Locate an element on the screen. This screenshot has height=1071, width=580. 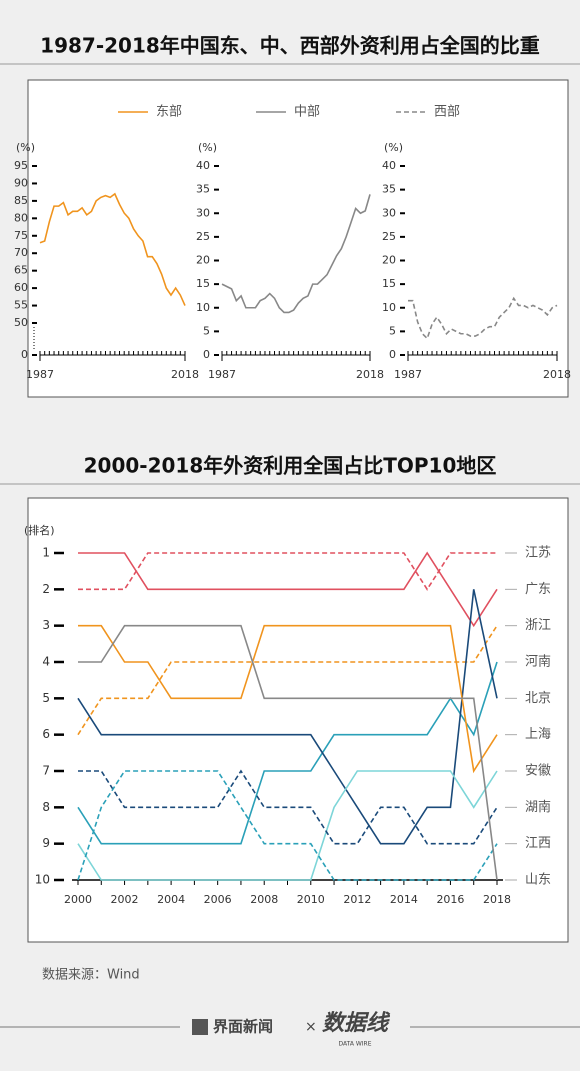
logo: 数据线 is located at coordinates (356, 1023).